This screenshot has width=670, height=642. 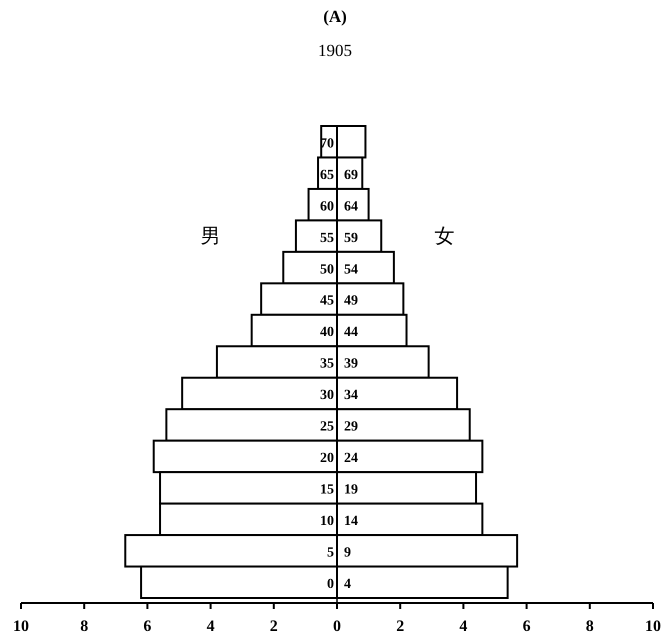 What do you see at coordinates (327, 396) in the screenshot?
I see `category: 30` at bounding box center [327, 396].